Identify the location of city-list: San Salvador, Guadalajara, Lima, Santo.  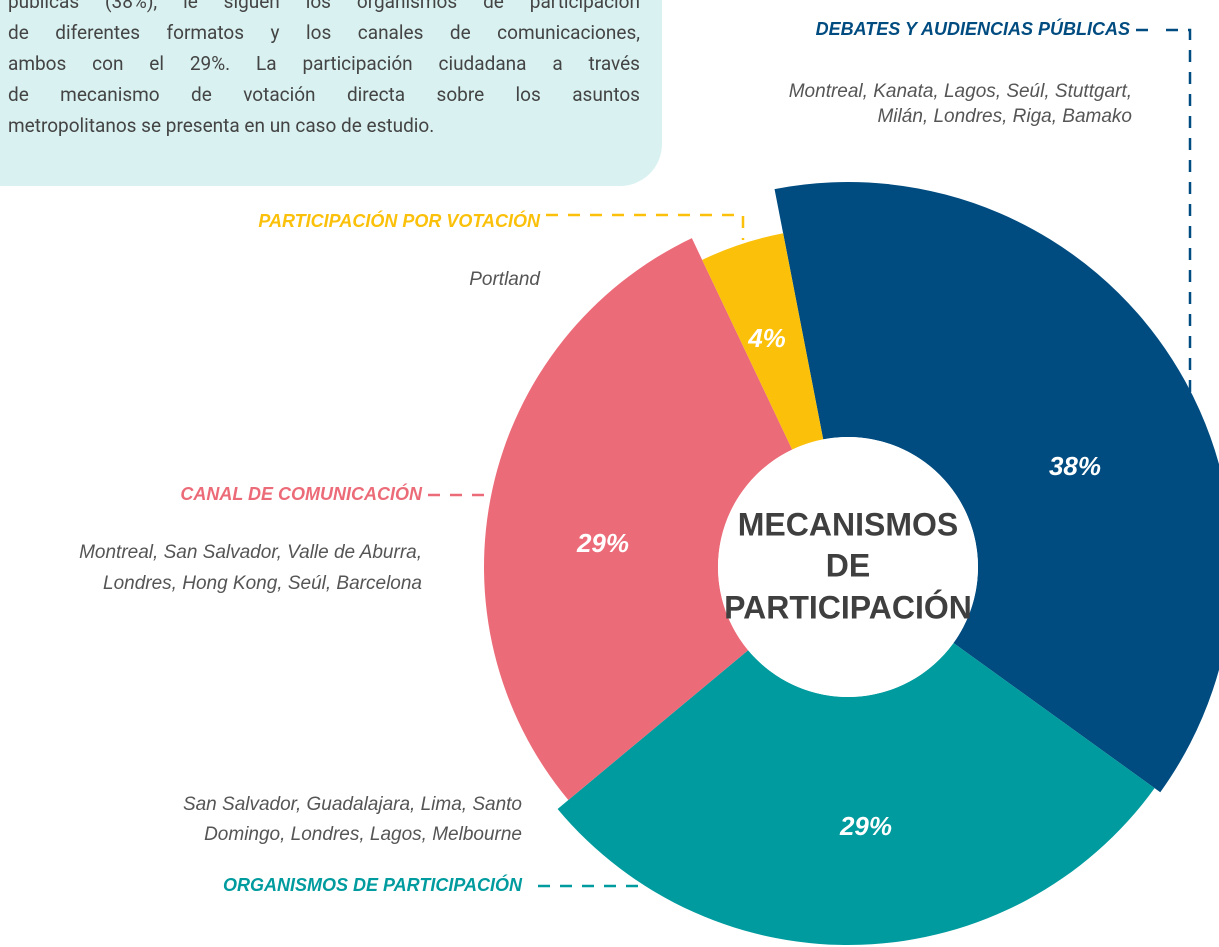
(352, 804).